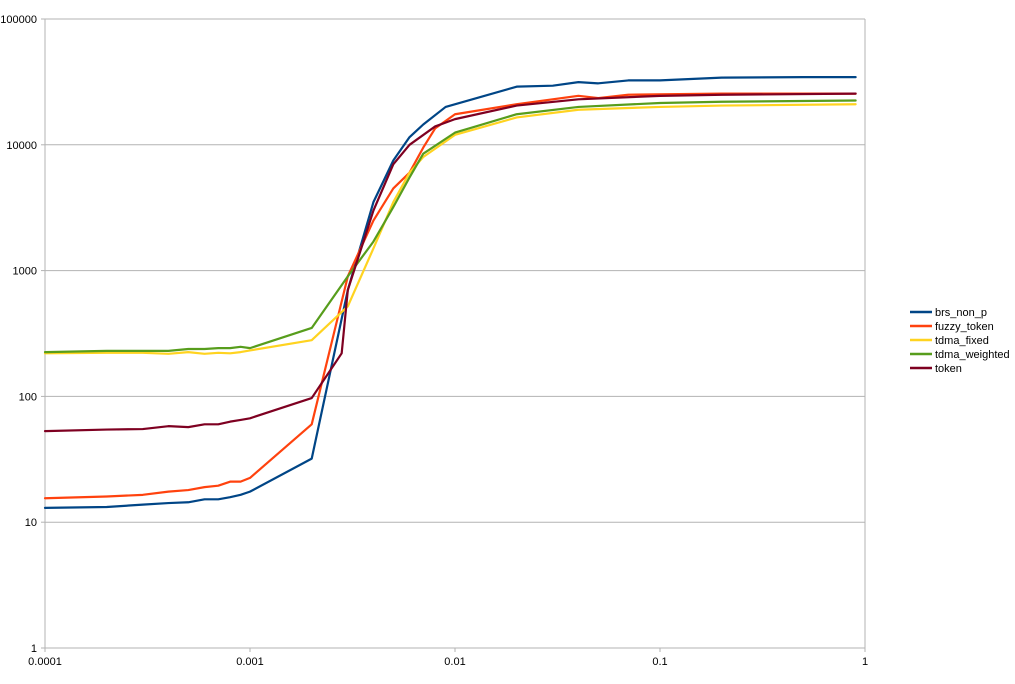 The width and height of the screenshot is (1015, 684). Describe the element at coordinates (25, 272) in the screenshot. I see `y-tick-label: 1000` at that location.